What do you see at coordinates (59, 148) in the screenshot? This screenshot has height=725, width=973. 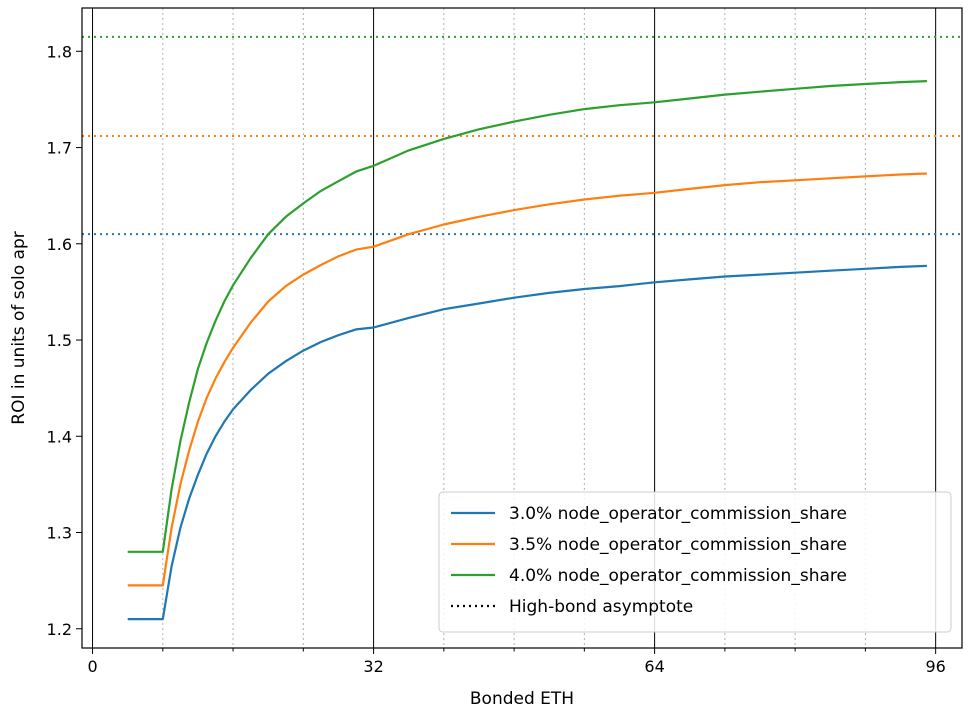 I see `y-tick-label: 1.7` at bounding box center [59, 148].